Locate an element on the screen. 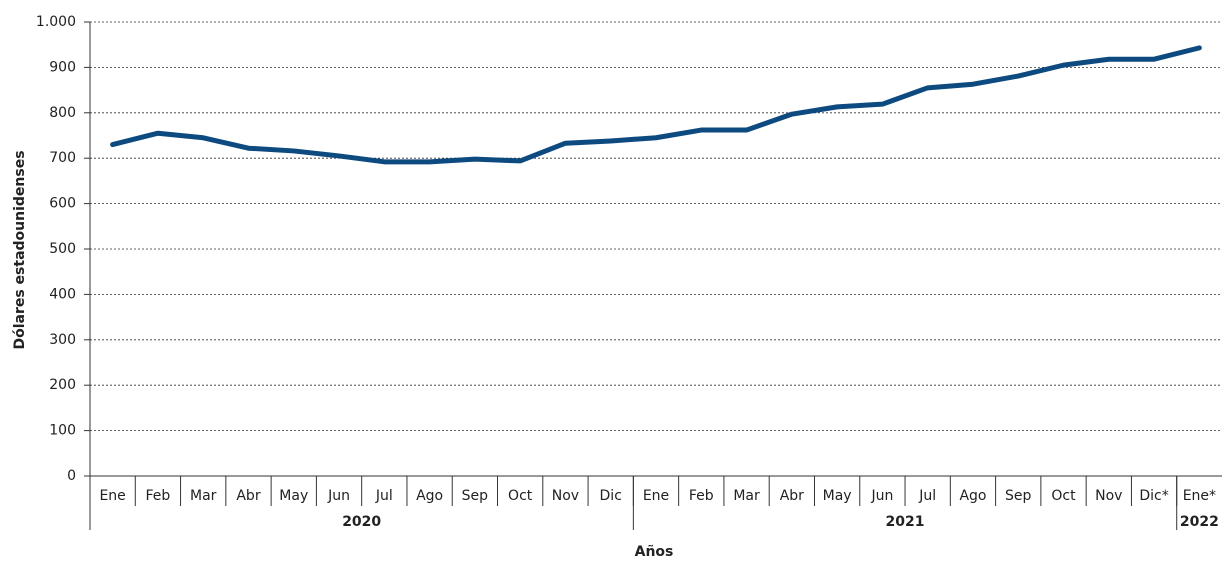 This screenshot has width=1225, height=563. y-tick-label: 200 is located at coordinates (62, 385).